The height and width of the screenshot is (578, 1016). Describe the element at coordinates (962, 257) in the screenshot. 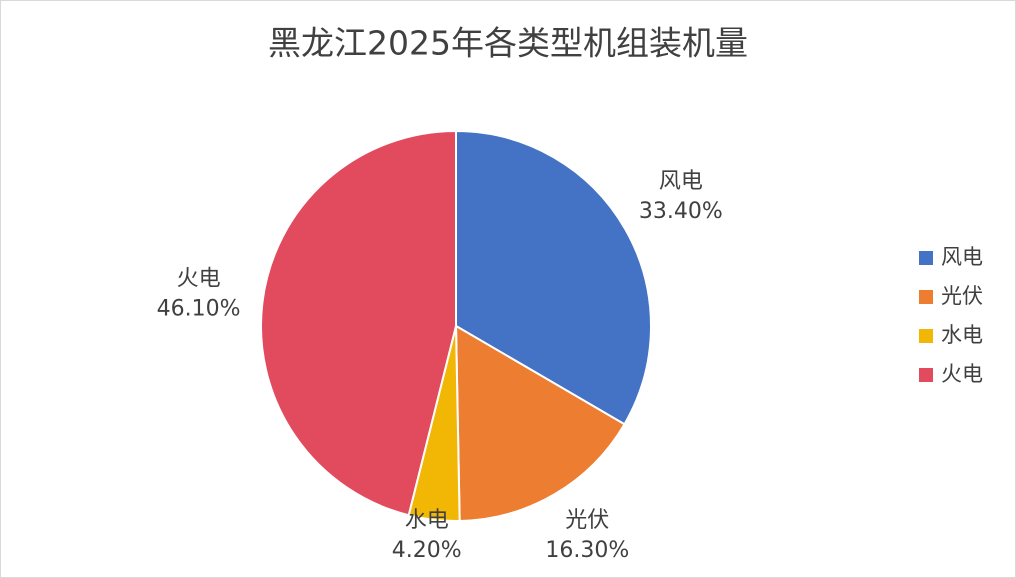

I see `legend-label: 风电` at that location.